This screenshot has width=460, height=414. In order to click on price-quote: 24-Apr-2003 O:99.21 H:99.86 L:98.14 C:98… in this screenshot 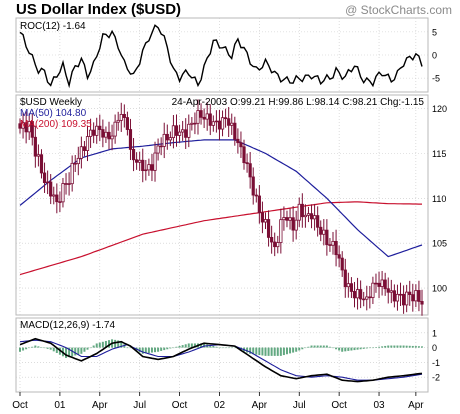, I will do `click(298, 102)`.